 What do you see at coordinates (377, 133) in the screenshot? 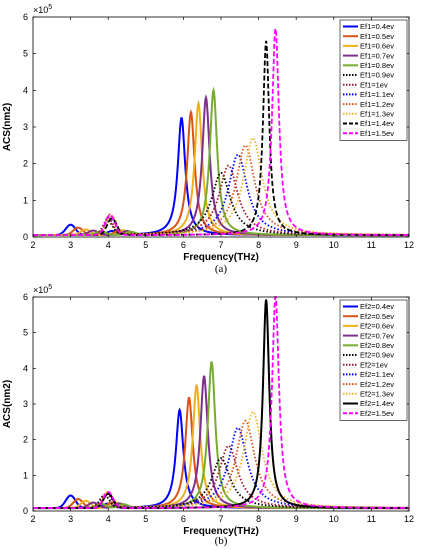
I see `legend-label: Ef1=1.5ev` at bounding box center [377, 133].